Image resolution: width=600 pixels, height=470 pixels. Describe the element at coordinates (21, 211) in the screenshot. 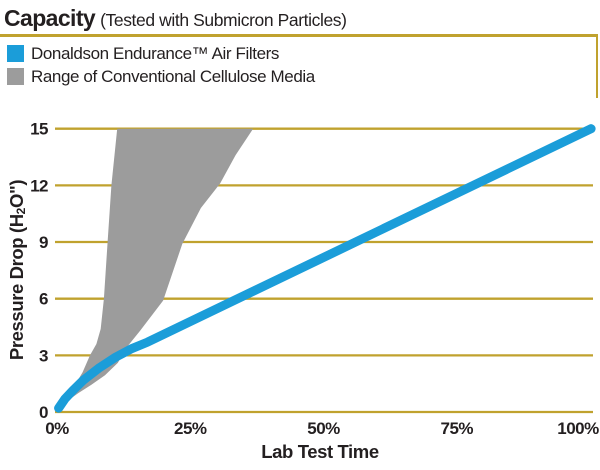

I see `y-axis-title-subscript: 2` at that location.